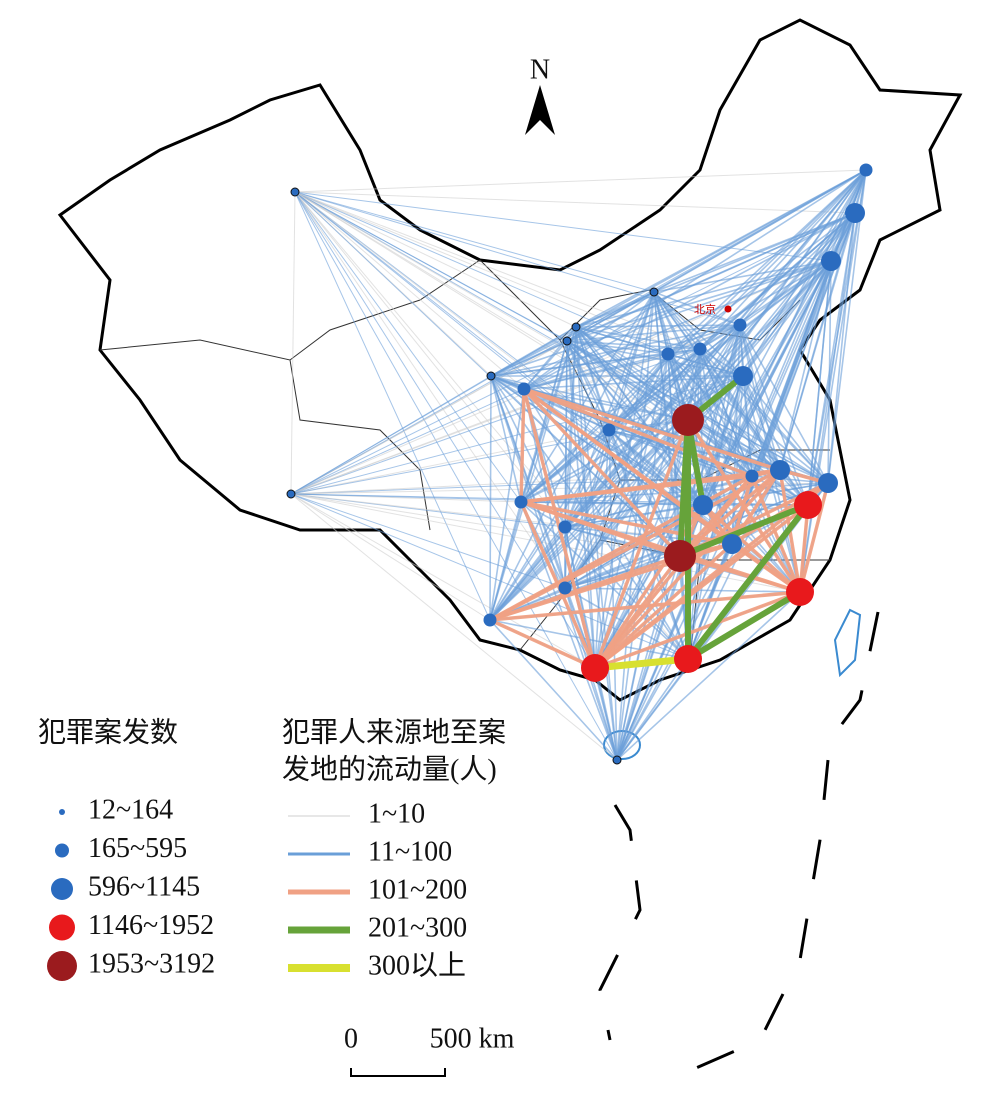 The image size is (1007, 1096). What do you see at coordinates (351, 1038) in the screenshot?
I see `scale-label: 0` at bounding box center [351, 1038].